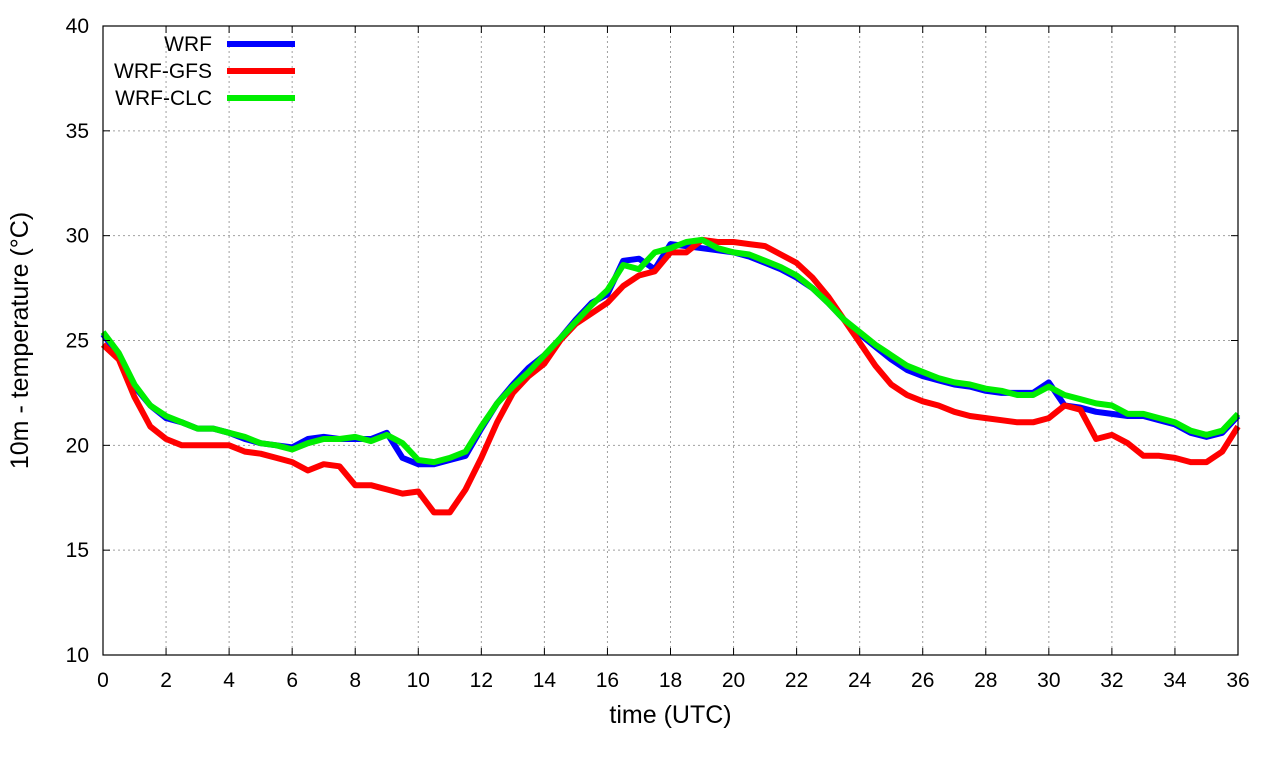 The width and height of the screenshot is (1280, 760). Describe the element at coordinates (1237, 680) in the screenshot. I see `x-tick-label: 36` at that location.